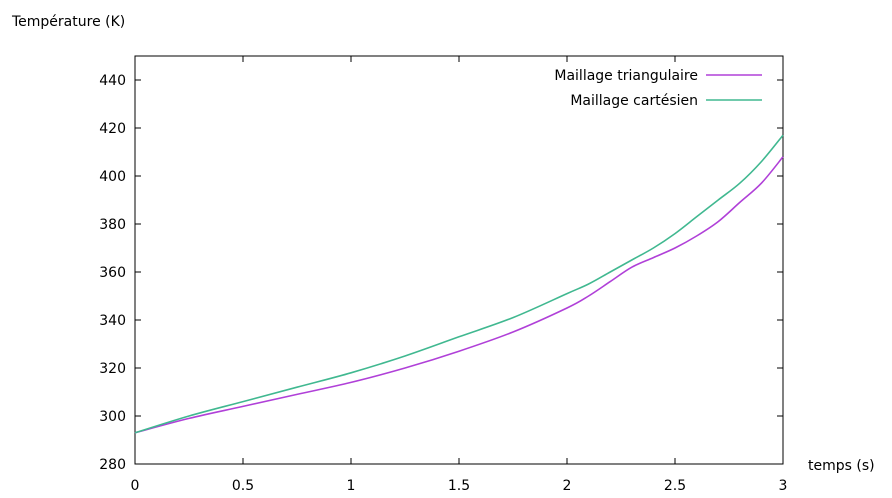 The width and height of the screenshot is (892, 498). Describe the element at coordinates (112, 321) in the screenshot. I see `y-tick-label: 340` at that location.